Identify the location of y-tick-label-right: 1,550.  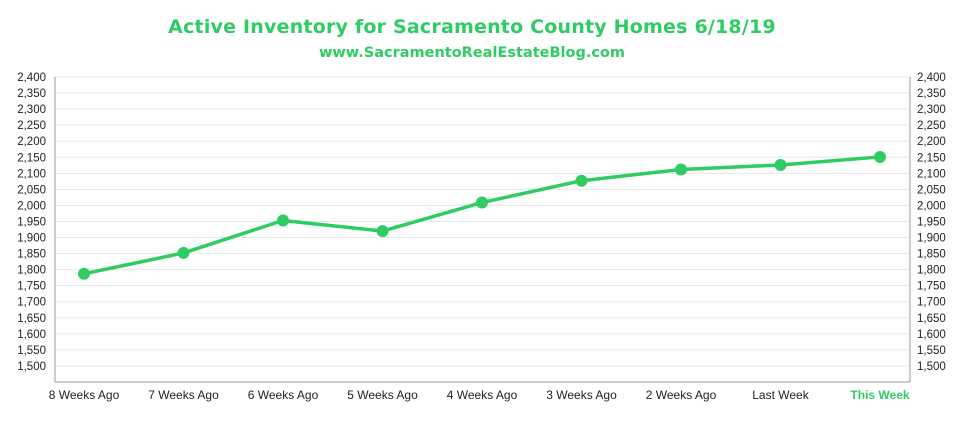
(931, 351).